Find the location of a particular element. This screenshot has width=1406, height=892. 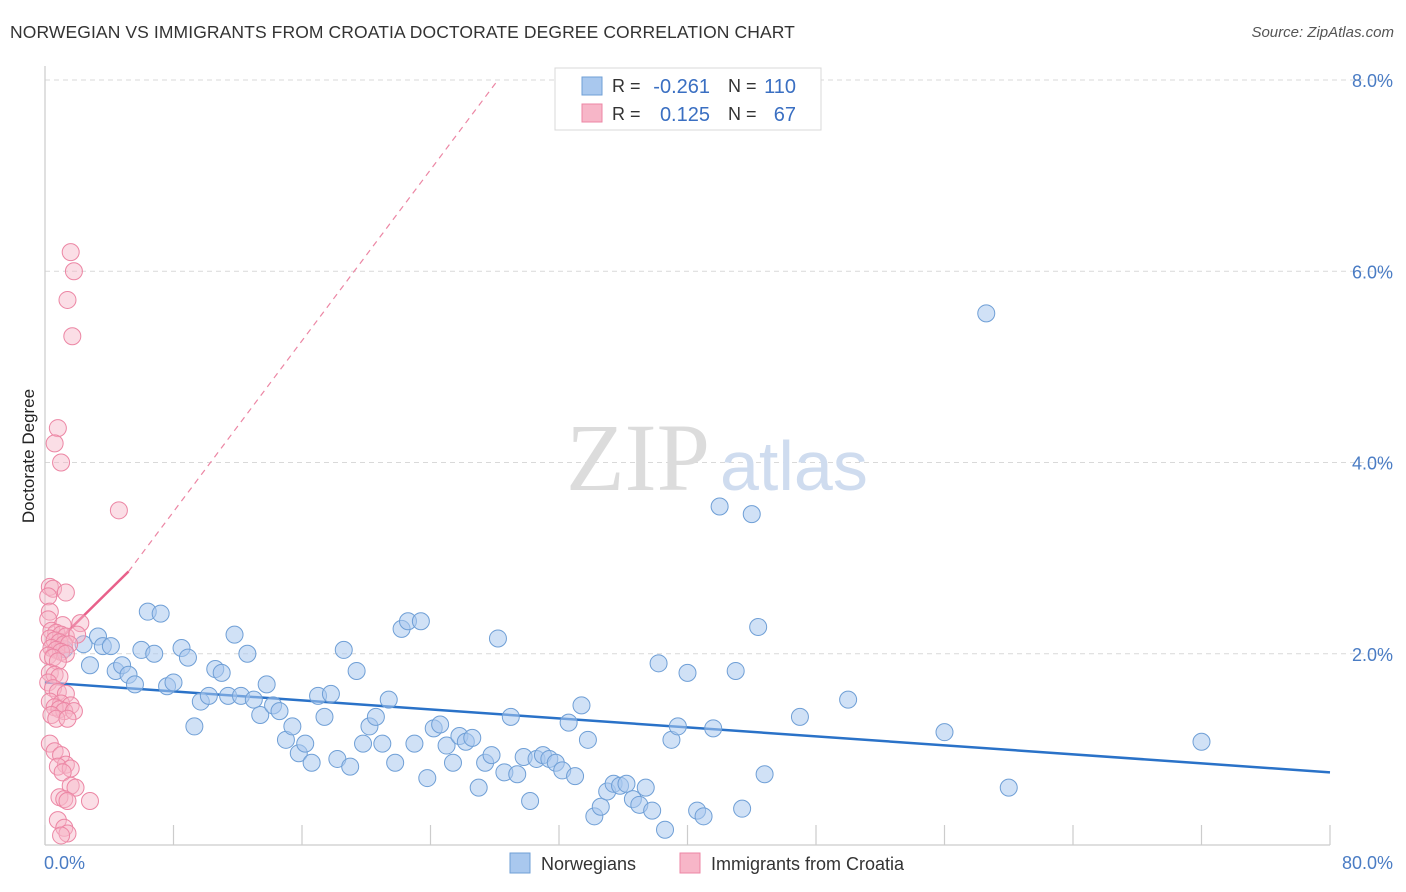

source-credit: Source: ZipAtlas.com is located at coordinates (1322, 32).